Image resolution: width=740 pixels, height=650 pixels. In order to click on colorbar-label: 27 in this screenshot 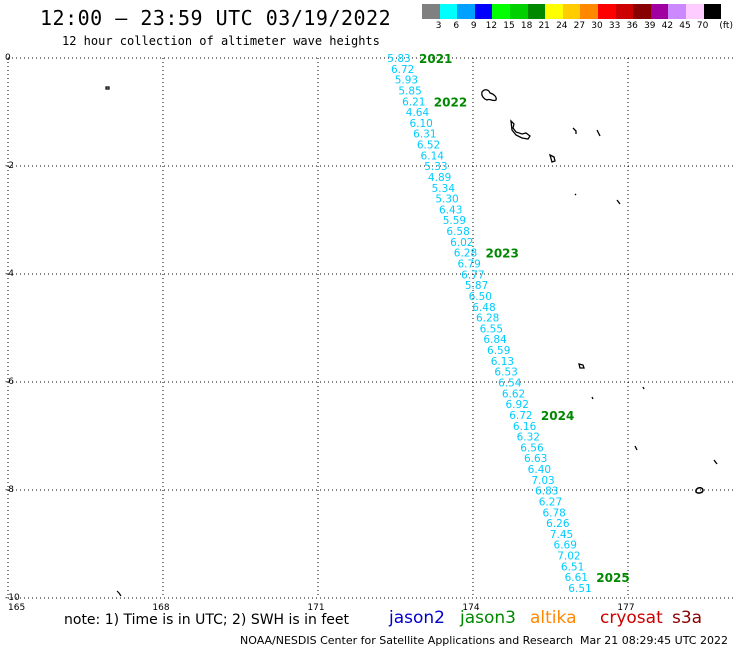, I will do `click(579, 26)`.